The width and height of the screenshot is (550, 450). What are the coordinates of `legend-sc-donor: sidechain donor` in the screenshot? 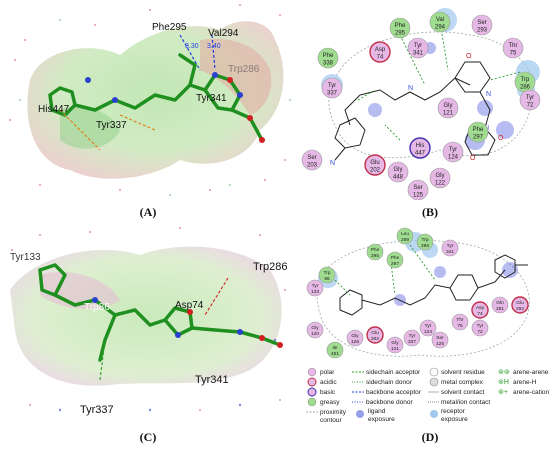 It's located at (389, 382).